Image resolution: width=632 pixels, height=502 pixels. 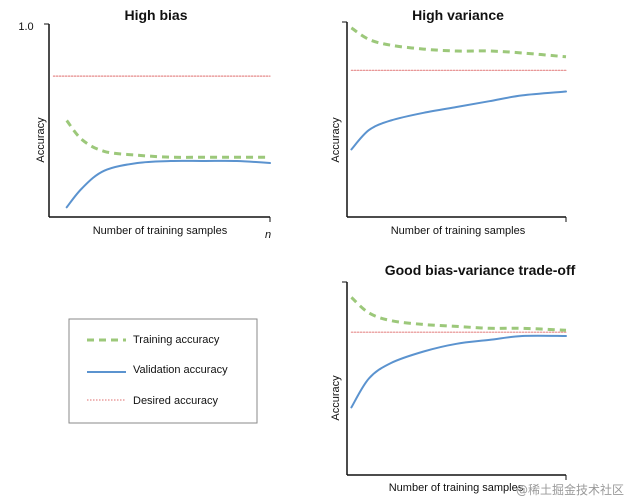 What do you see at coordinates (480, 270) in the screenshot?
I see `chart-title-good-tradeoff: Good bias-variance trade-off` at bounding box center [480, 270].